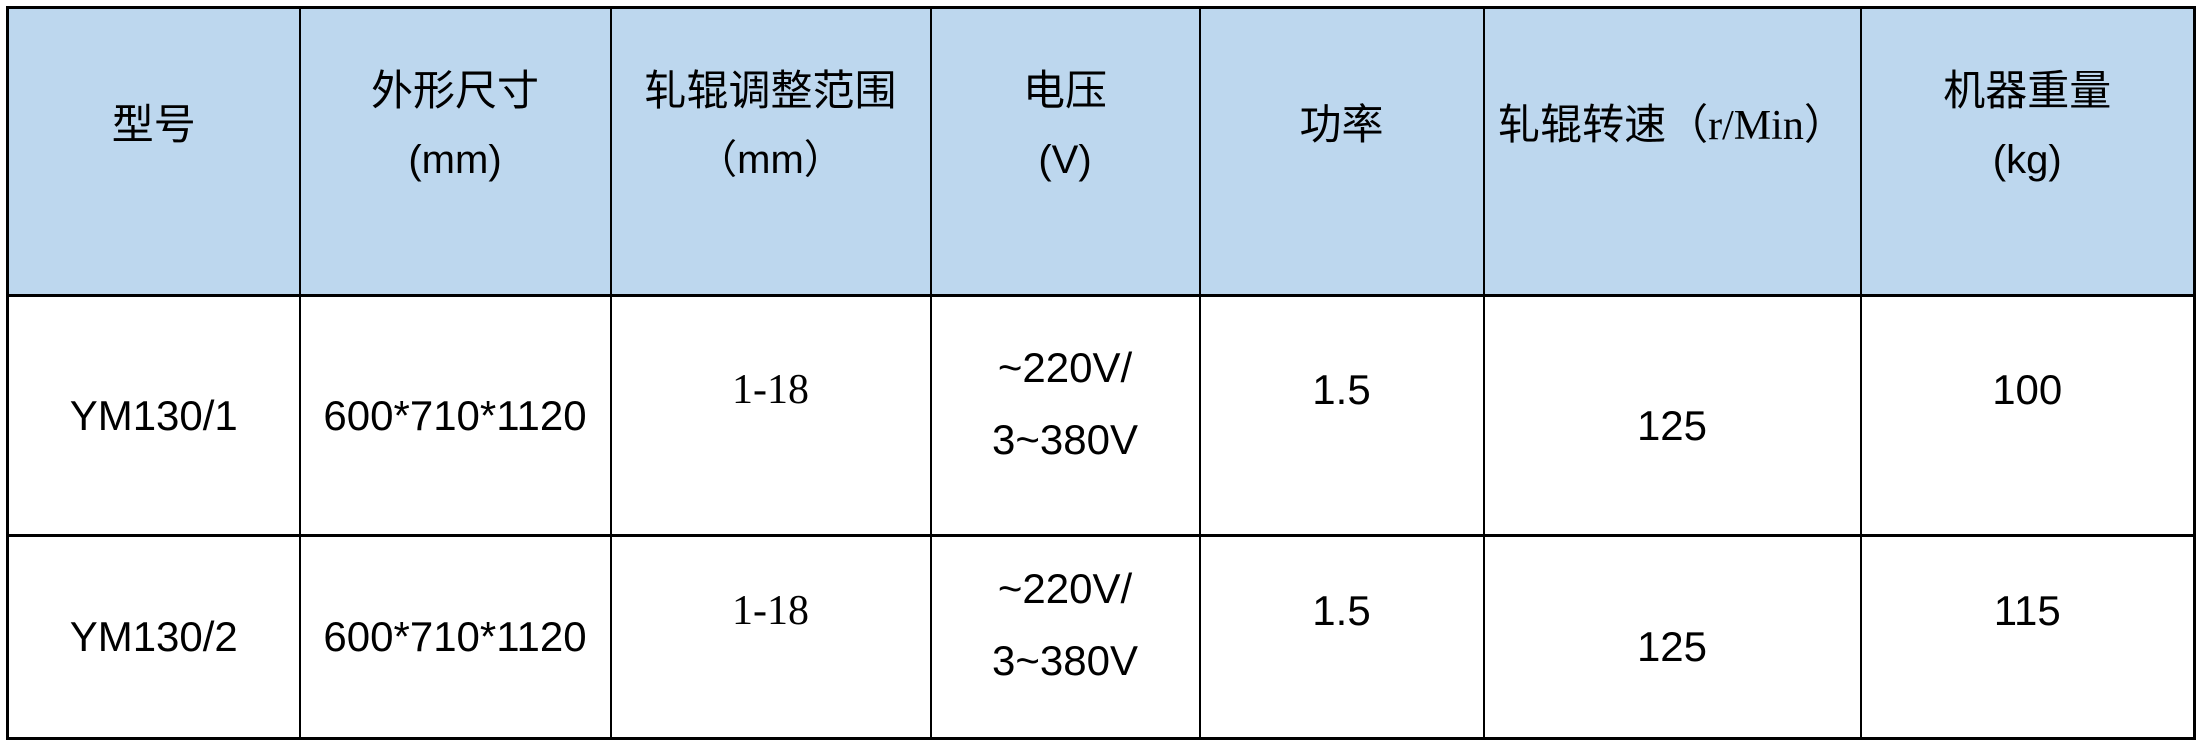 This screenshot has height=740, width=2203. What do you see at coordinates (153, 125) in the screenshot?
I see `header-label: 型号` at bounding box center [153, 125].